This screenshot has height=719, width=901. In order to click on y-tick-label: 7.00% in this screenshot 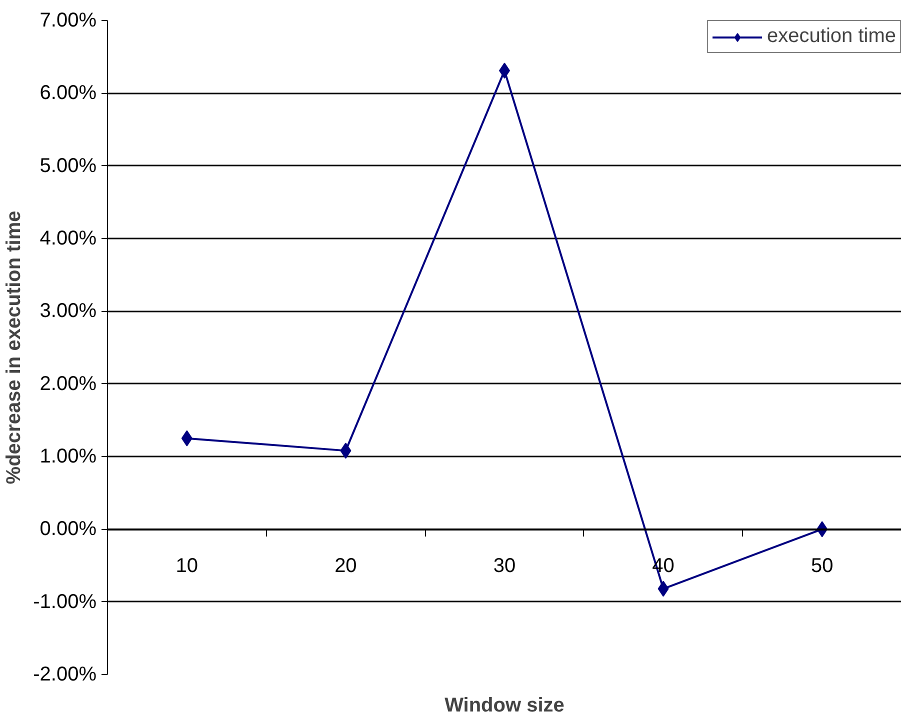, I will do `click(68, 21)`.